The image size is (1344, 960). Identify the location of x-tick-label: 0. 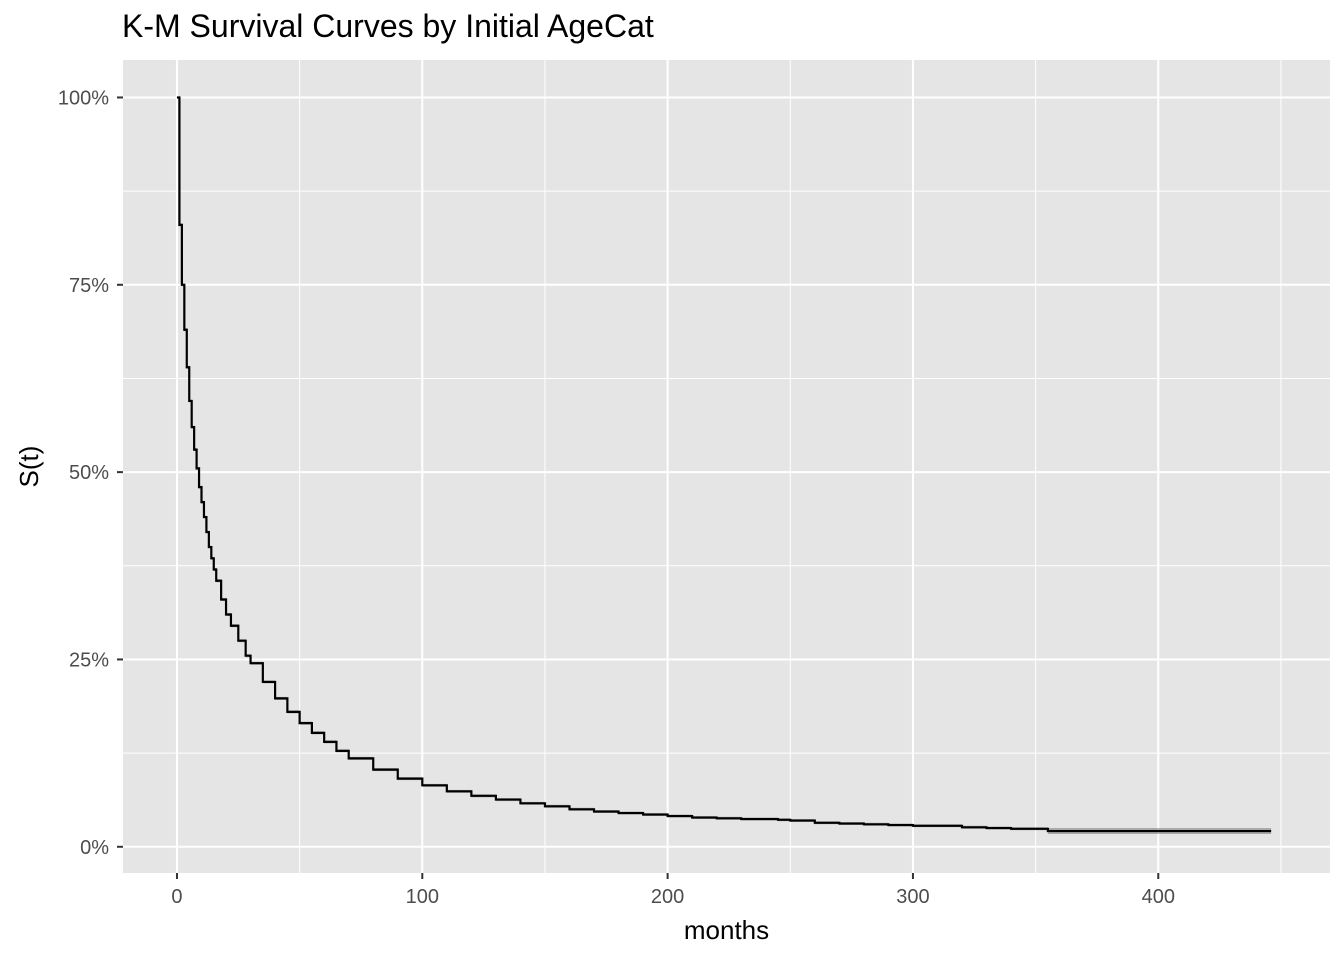
(176, 897).